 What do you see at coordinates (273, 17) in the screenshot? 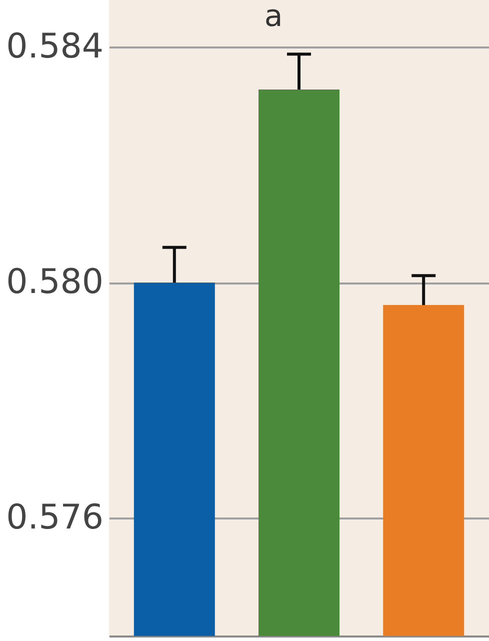
I see `annotation: a` at bounding box center [273, 17].